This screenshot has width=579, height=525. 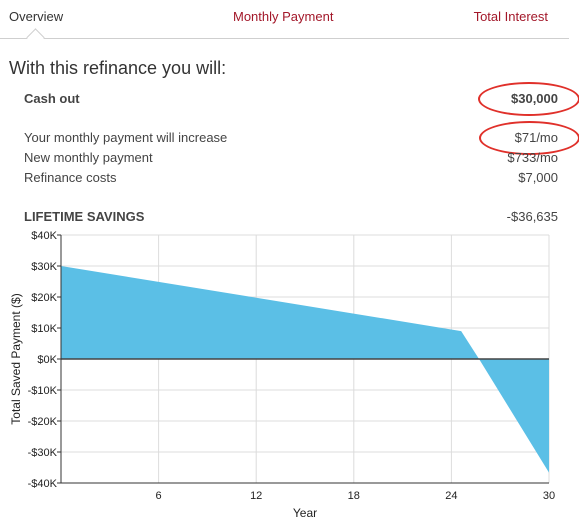 I want to click on payment-increase-label: Your monthly payment will increase, so click(x=126, y=137).